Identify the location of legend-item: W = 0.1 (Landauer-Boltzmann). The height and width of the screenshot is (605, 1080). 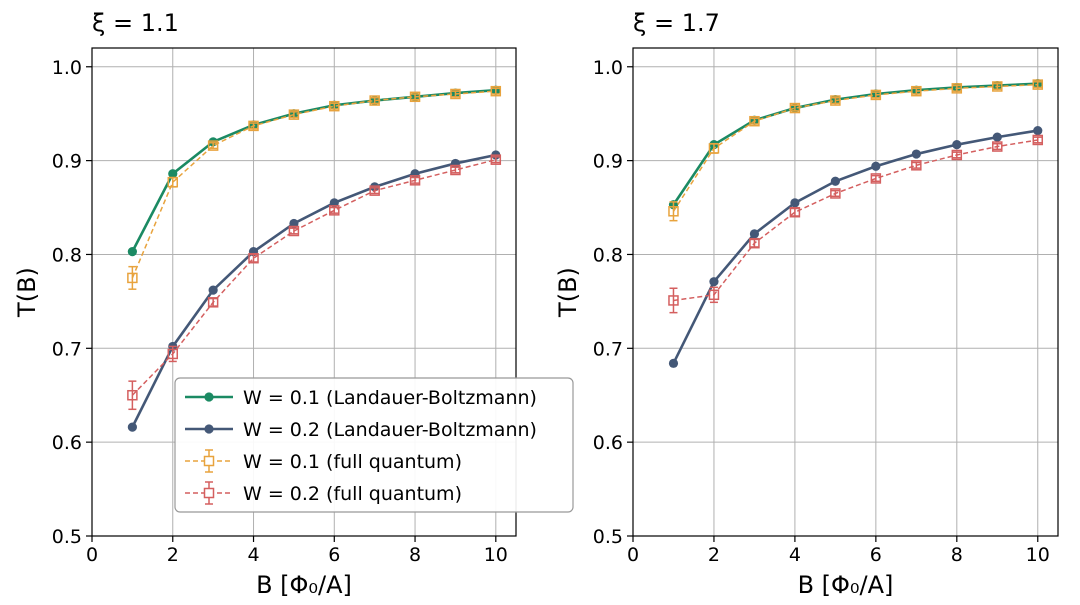
(361, 398).